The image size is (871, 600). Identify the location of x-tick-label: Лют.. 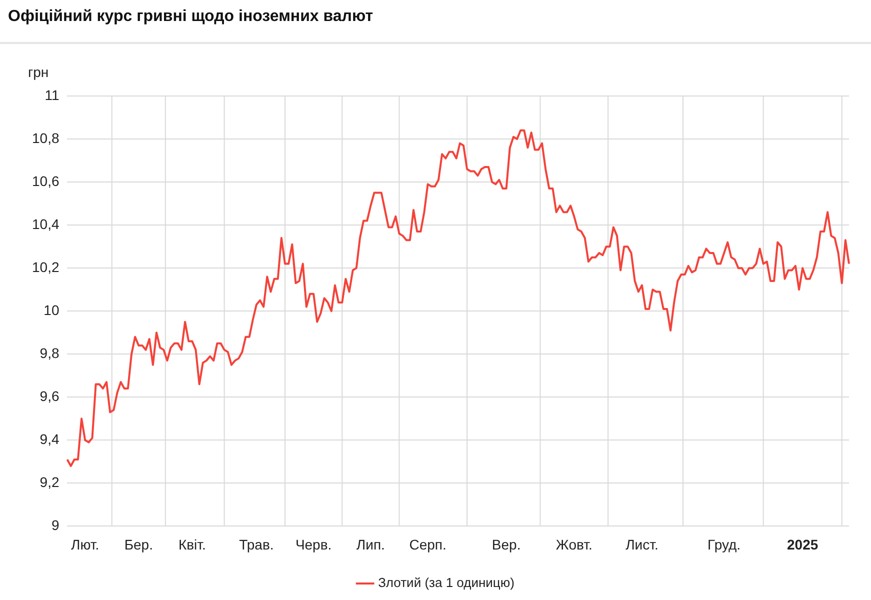
(85, 544).